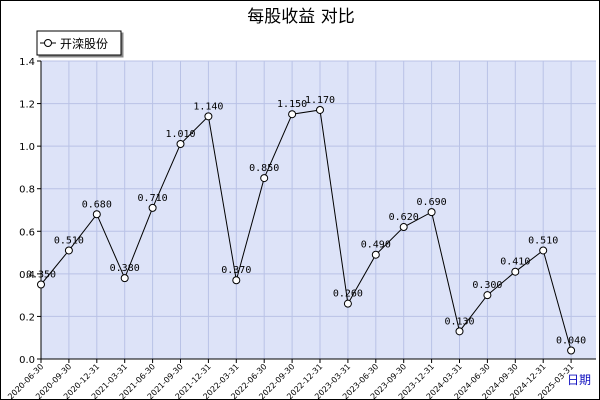 The width and height of the screenshot is (600, 400). What do you see at coordinates (27, 62) in the screenshot?
I see `y-tick-label: 1.4` at bounding box center [27, 62].